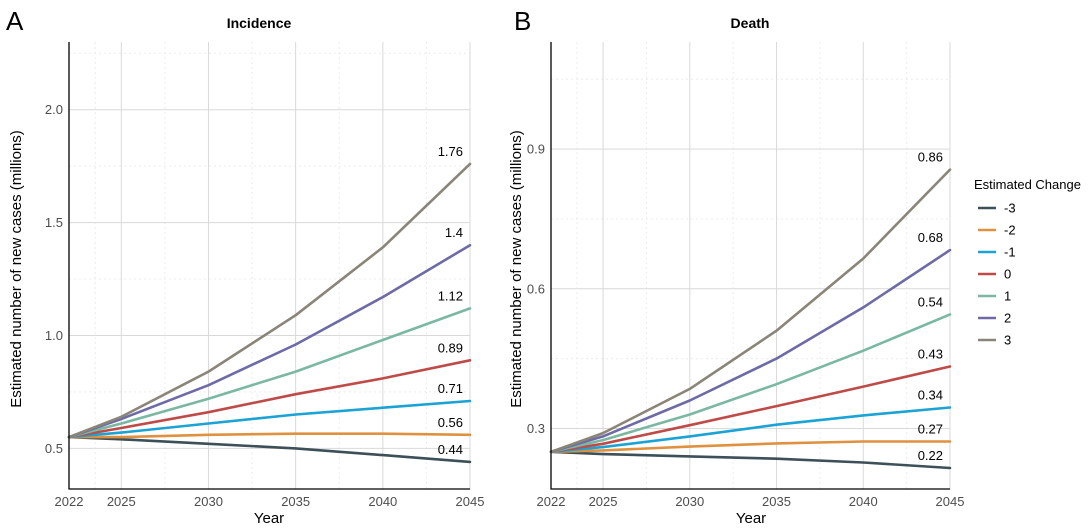  What do you see at coordinates (450, 388) in the screenshot?
I see `end-label--1: 0.71` at bounding box center [450, 388].